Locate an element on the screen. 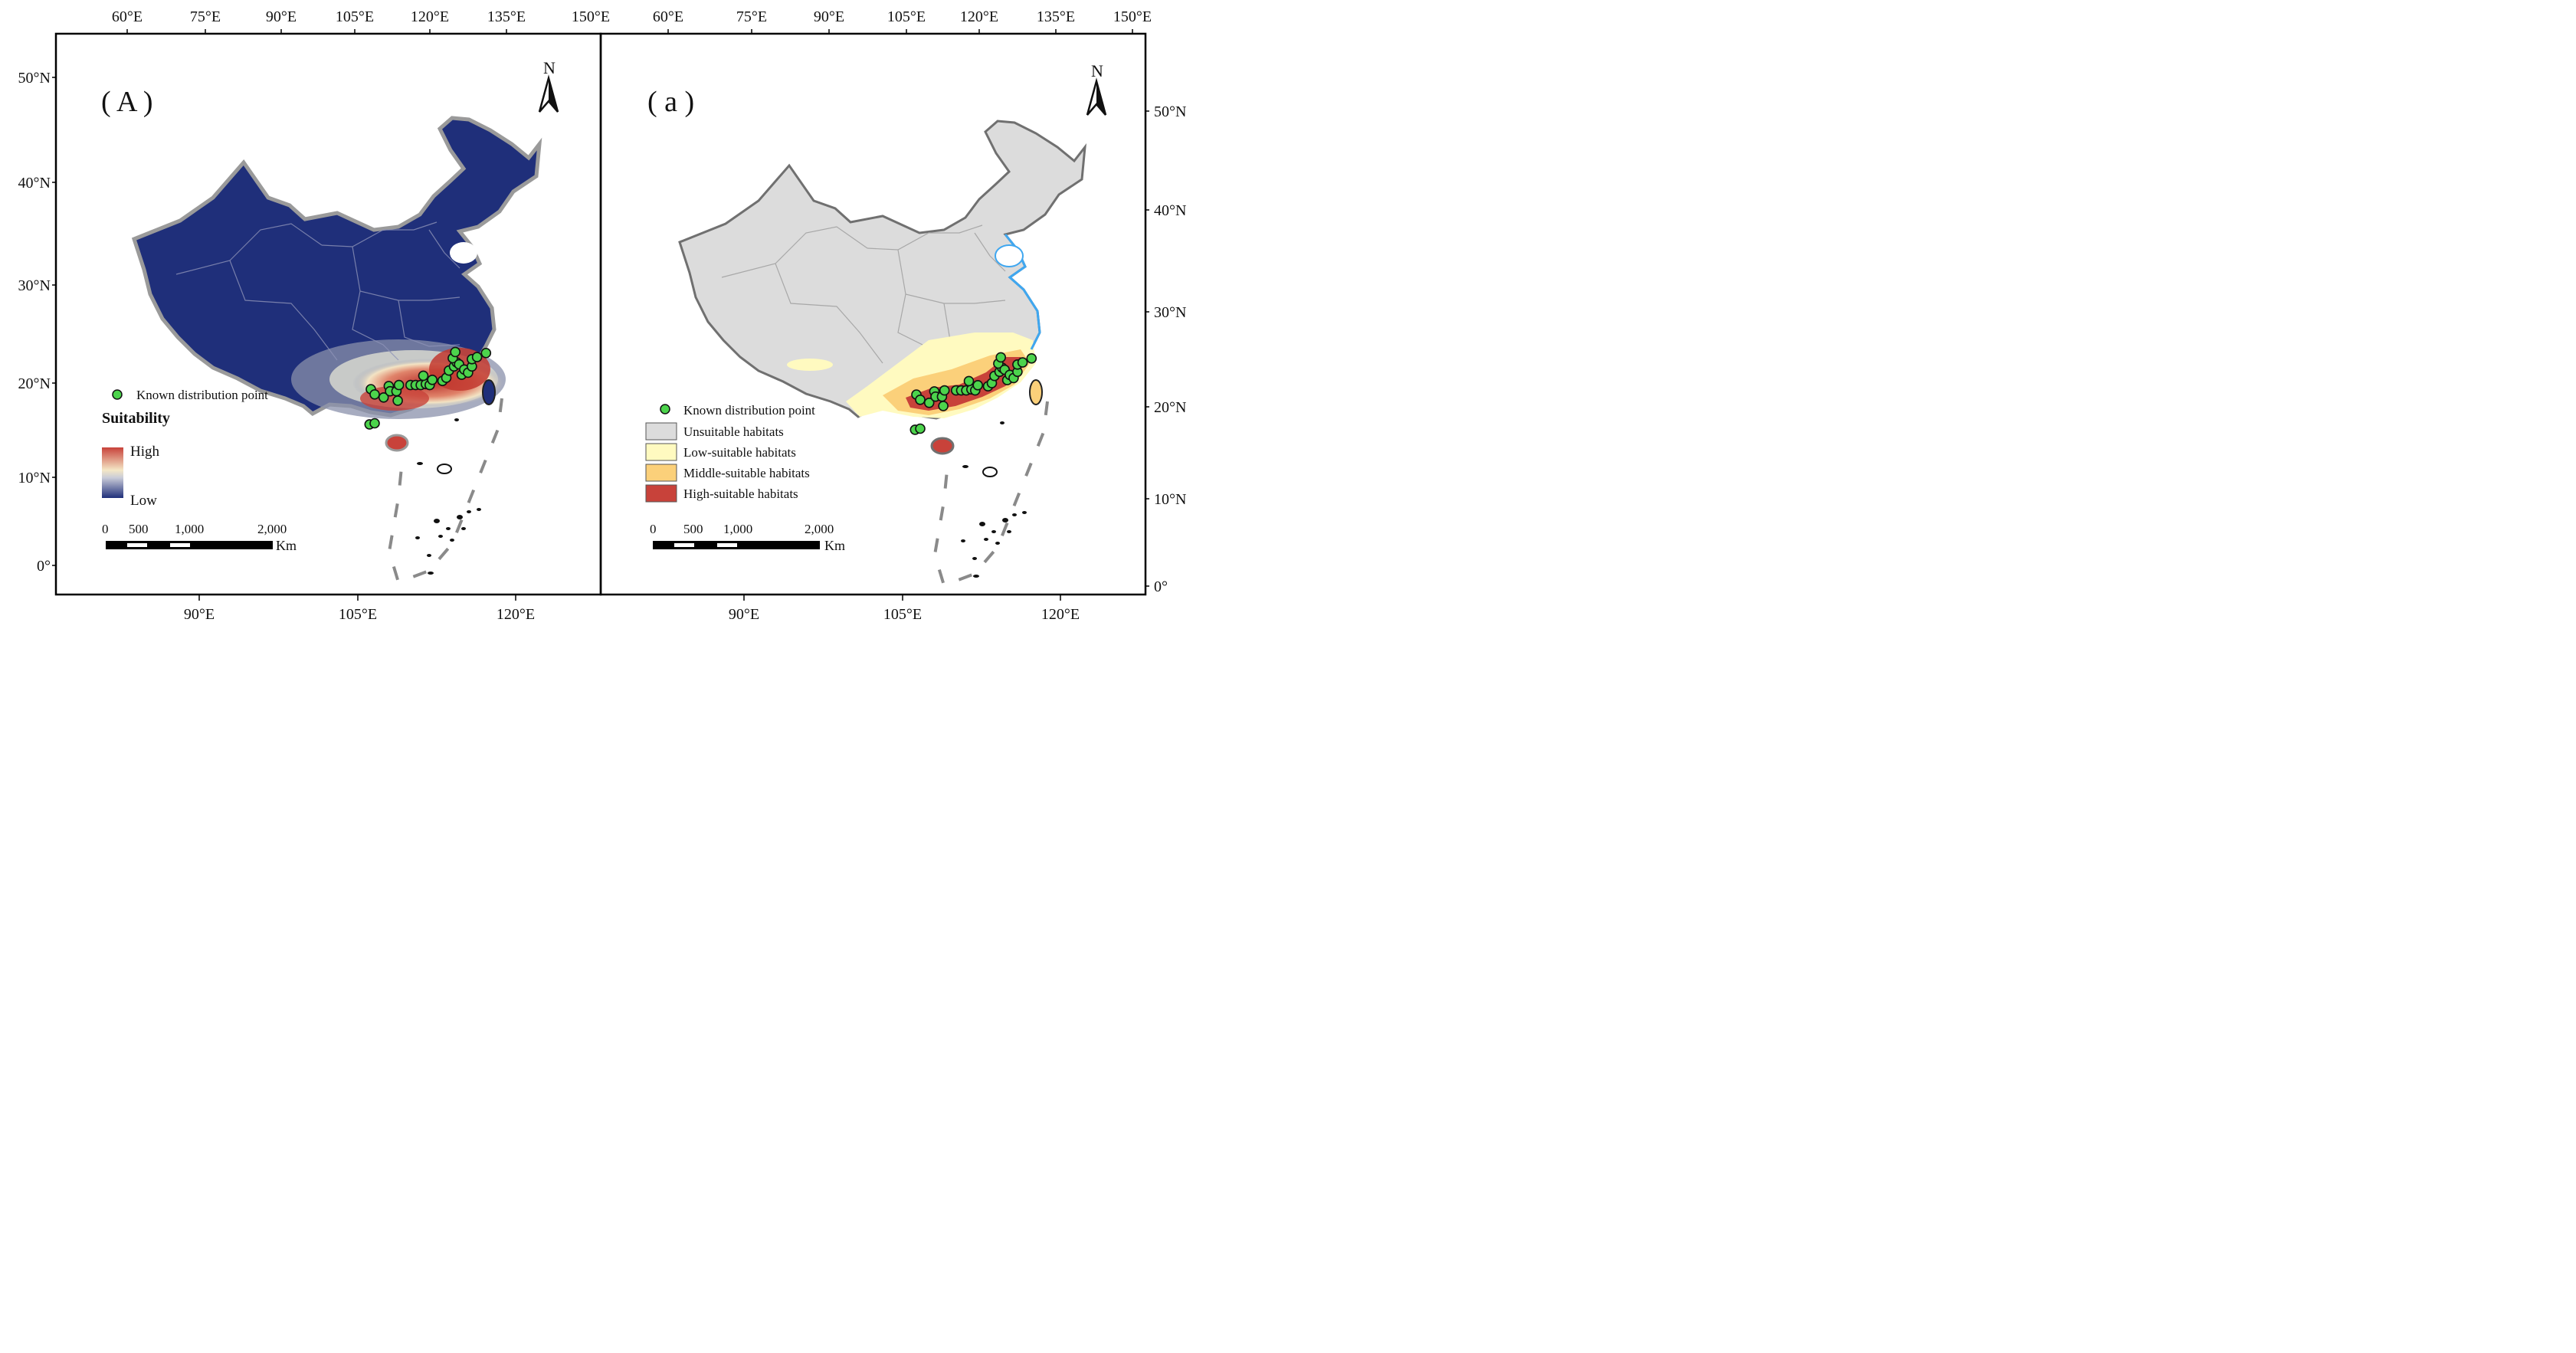  panel-a-frame is located at coordinates (873, 314).